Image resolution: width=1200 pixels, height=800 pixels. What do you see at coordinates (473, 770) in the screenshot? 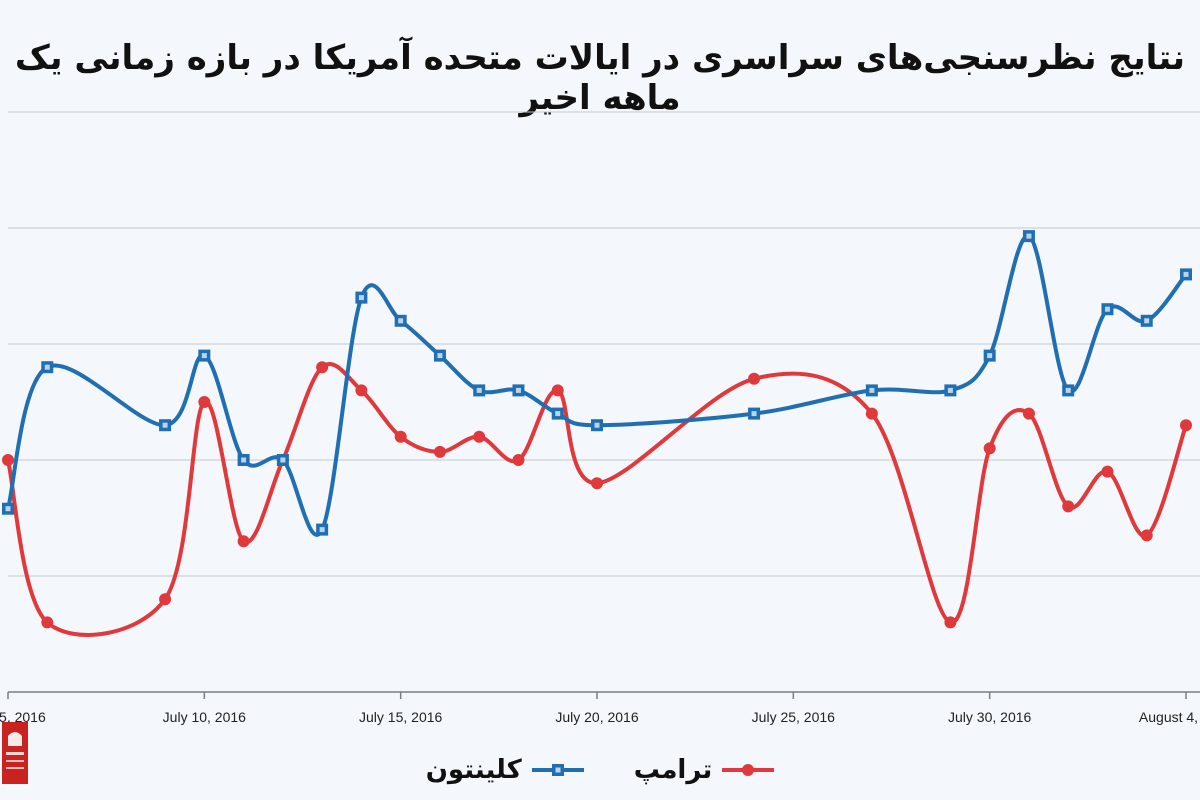
I see `legend-label-clinton: کلینتون` at bounding box center [473, 770].